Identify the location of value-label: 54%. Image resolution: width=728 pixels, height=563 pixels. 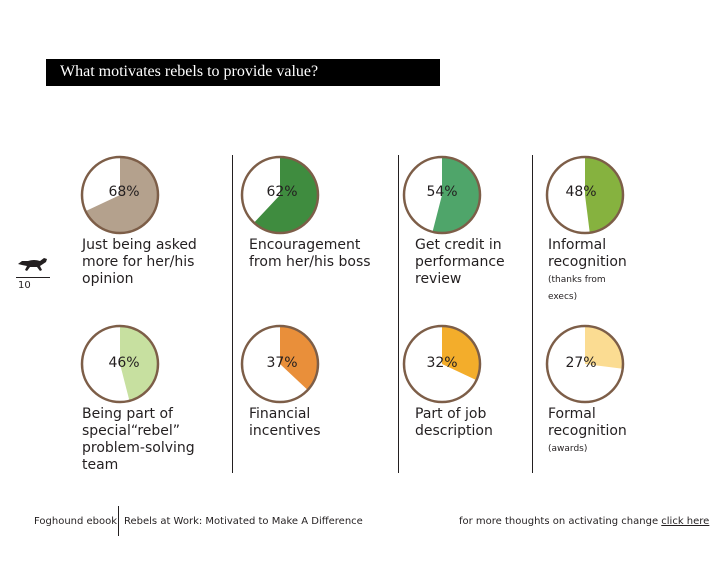
(442, 192).